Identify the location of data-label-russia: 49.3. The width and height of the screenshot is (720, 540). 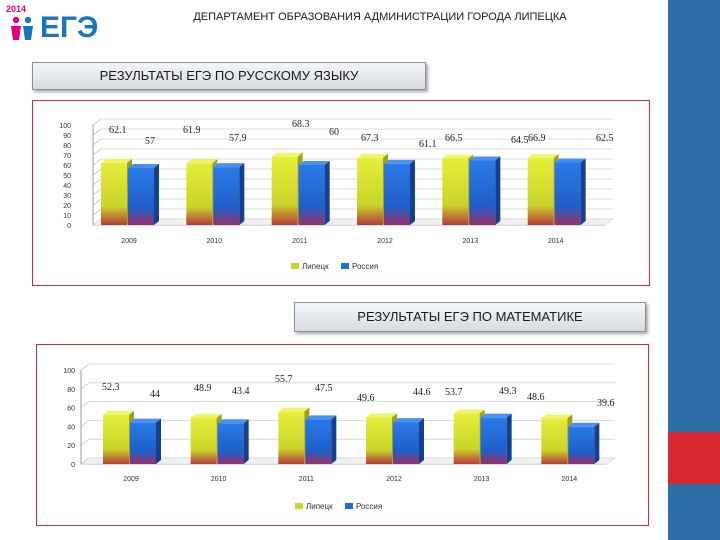
(508, 391).